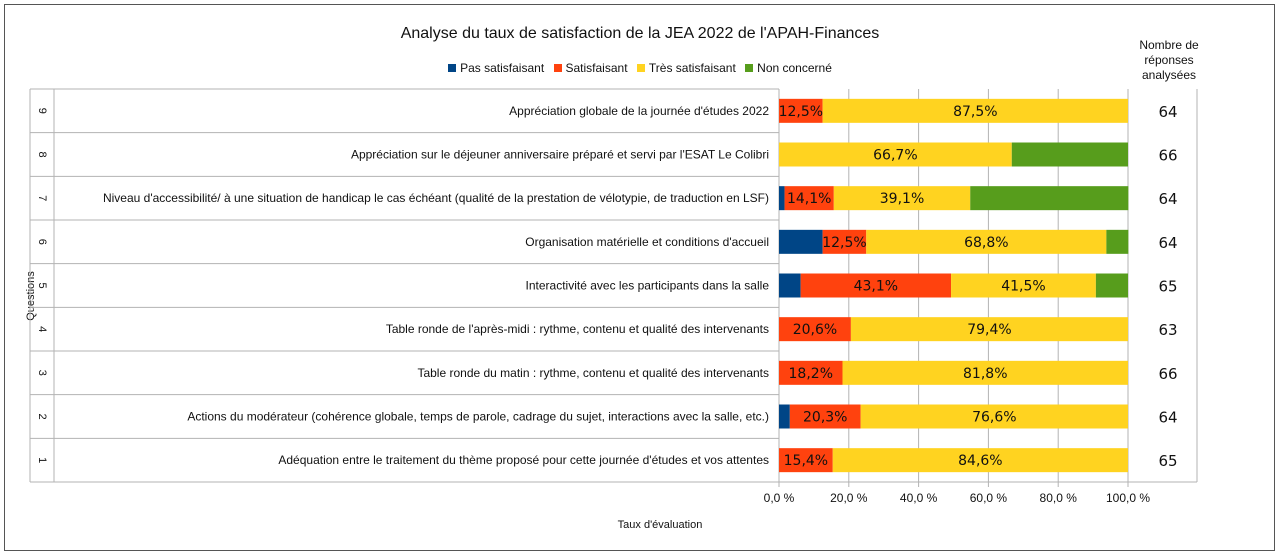 Image resolution: width=1282 pixels, height=557 pixels. What do you see at coordinates (779, 498) in the screenshot?
I see `x-tick-label: 0,0 %` at bounding box center [779, 498].